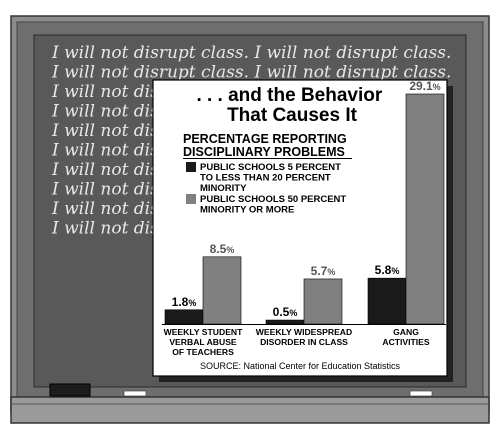 The image size is (500, 440). Describe the element at coordinates (180, 302) in the screenshot. I see `data-label-value: 1.8` at that location.